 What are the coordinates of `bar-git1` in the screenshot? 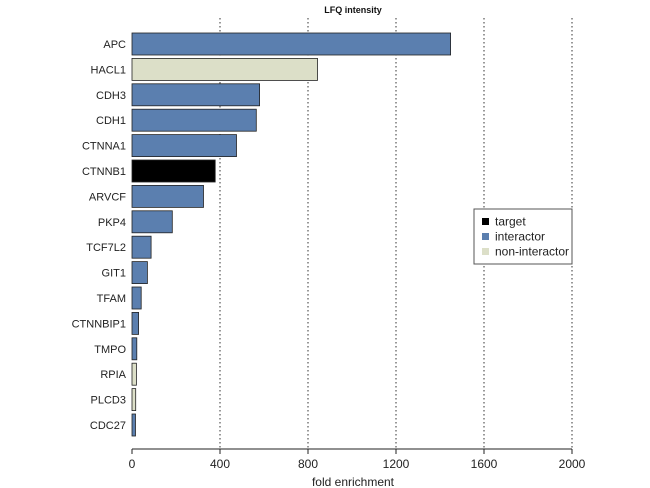 It's located at (139, 273).